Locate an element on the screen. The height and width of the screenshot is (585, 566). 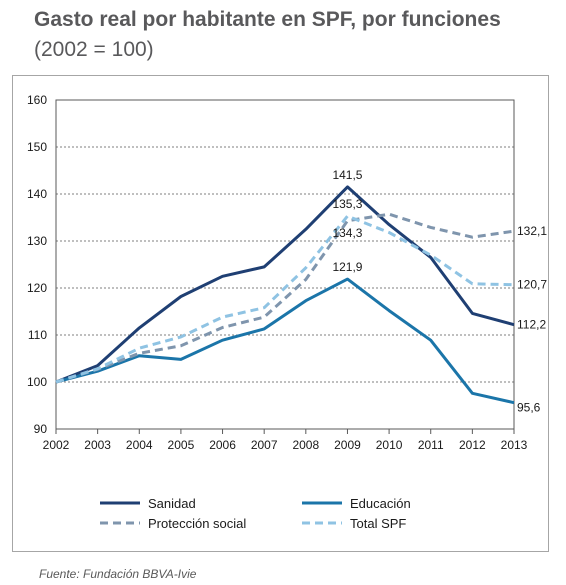
chart-subtitle: (2002 = 100) is located at coordinates (94, 49).